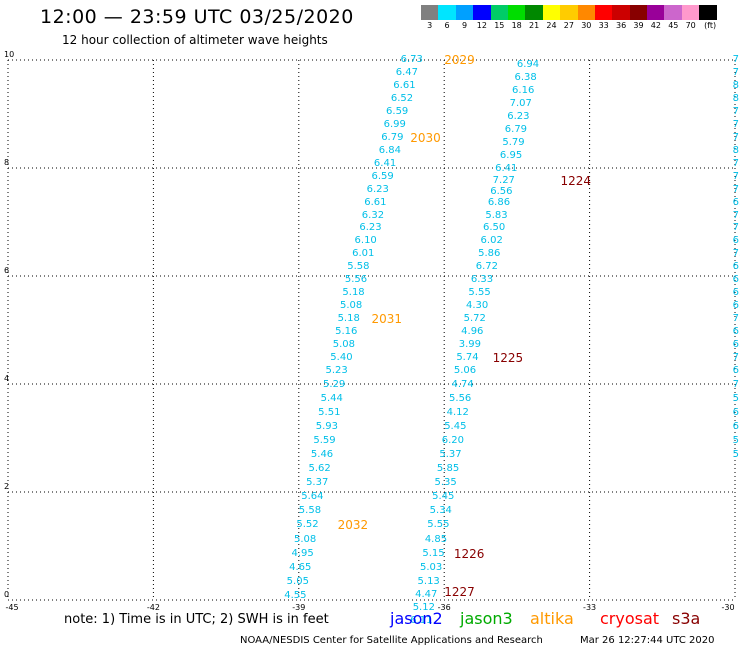 The width and height of the screenshot is (740, 650). I want to click on swh-value: 5.86, so click(489, 254).